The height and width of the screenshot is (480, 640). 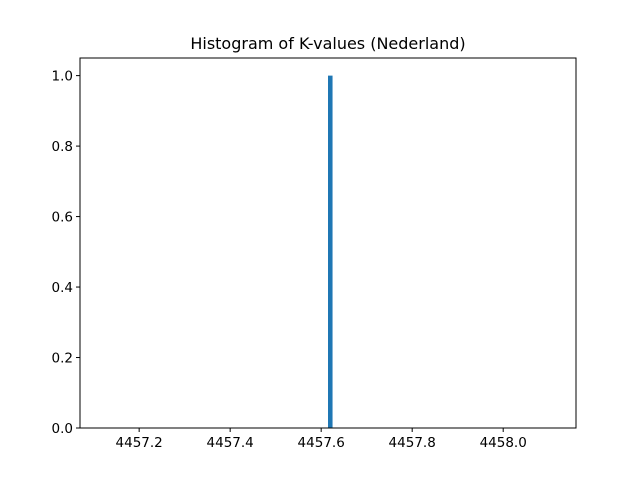 I want to click on y-tick-label-1: 0.2, so click(x=62, y=359).